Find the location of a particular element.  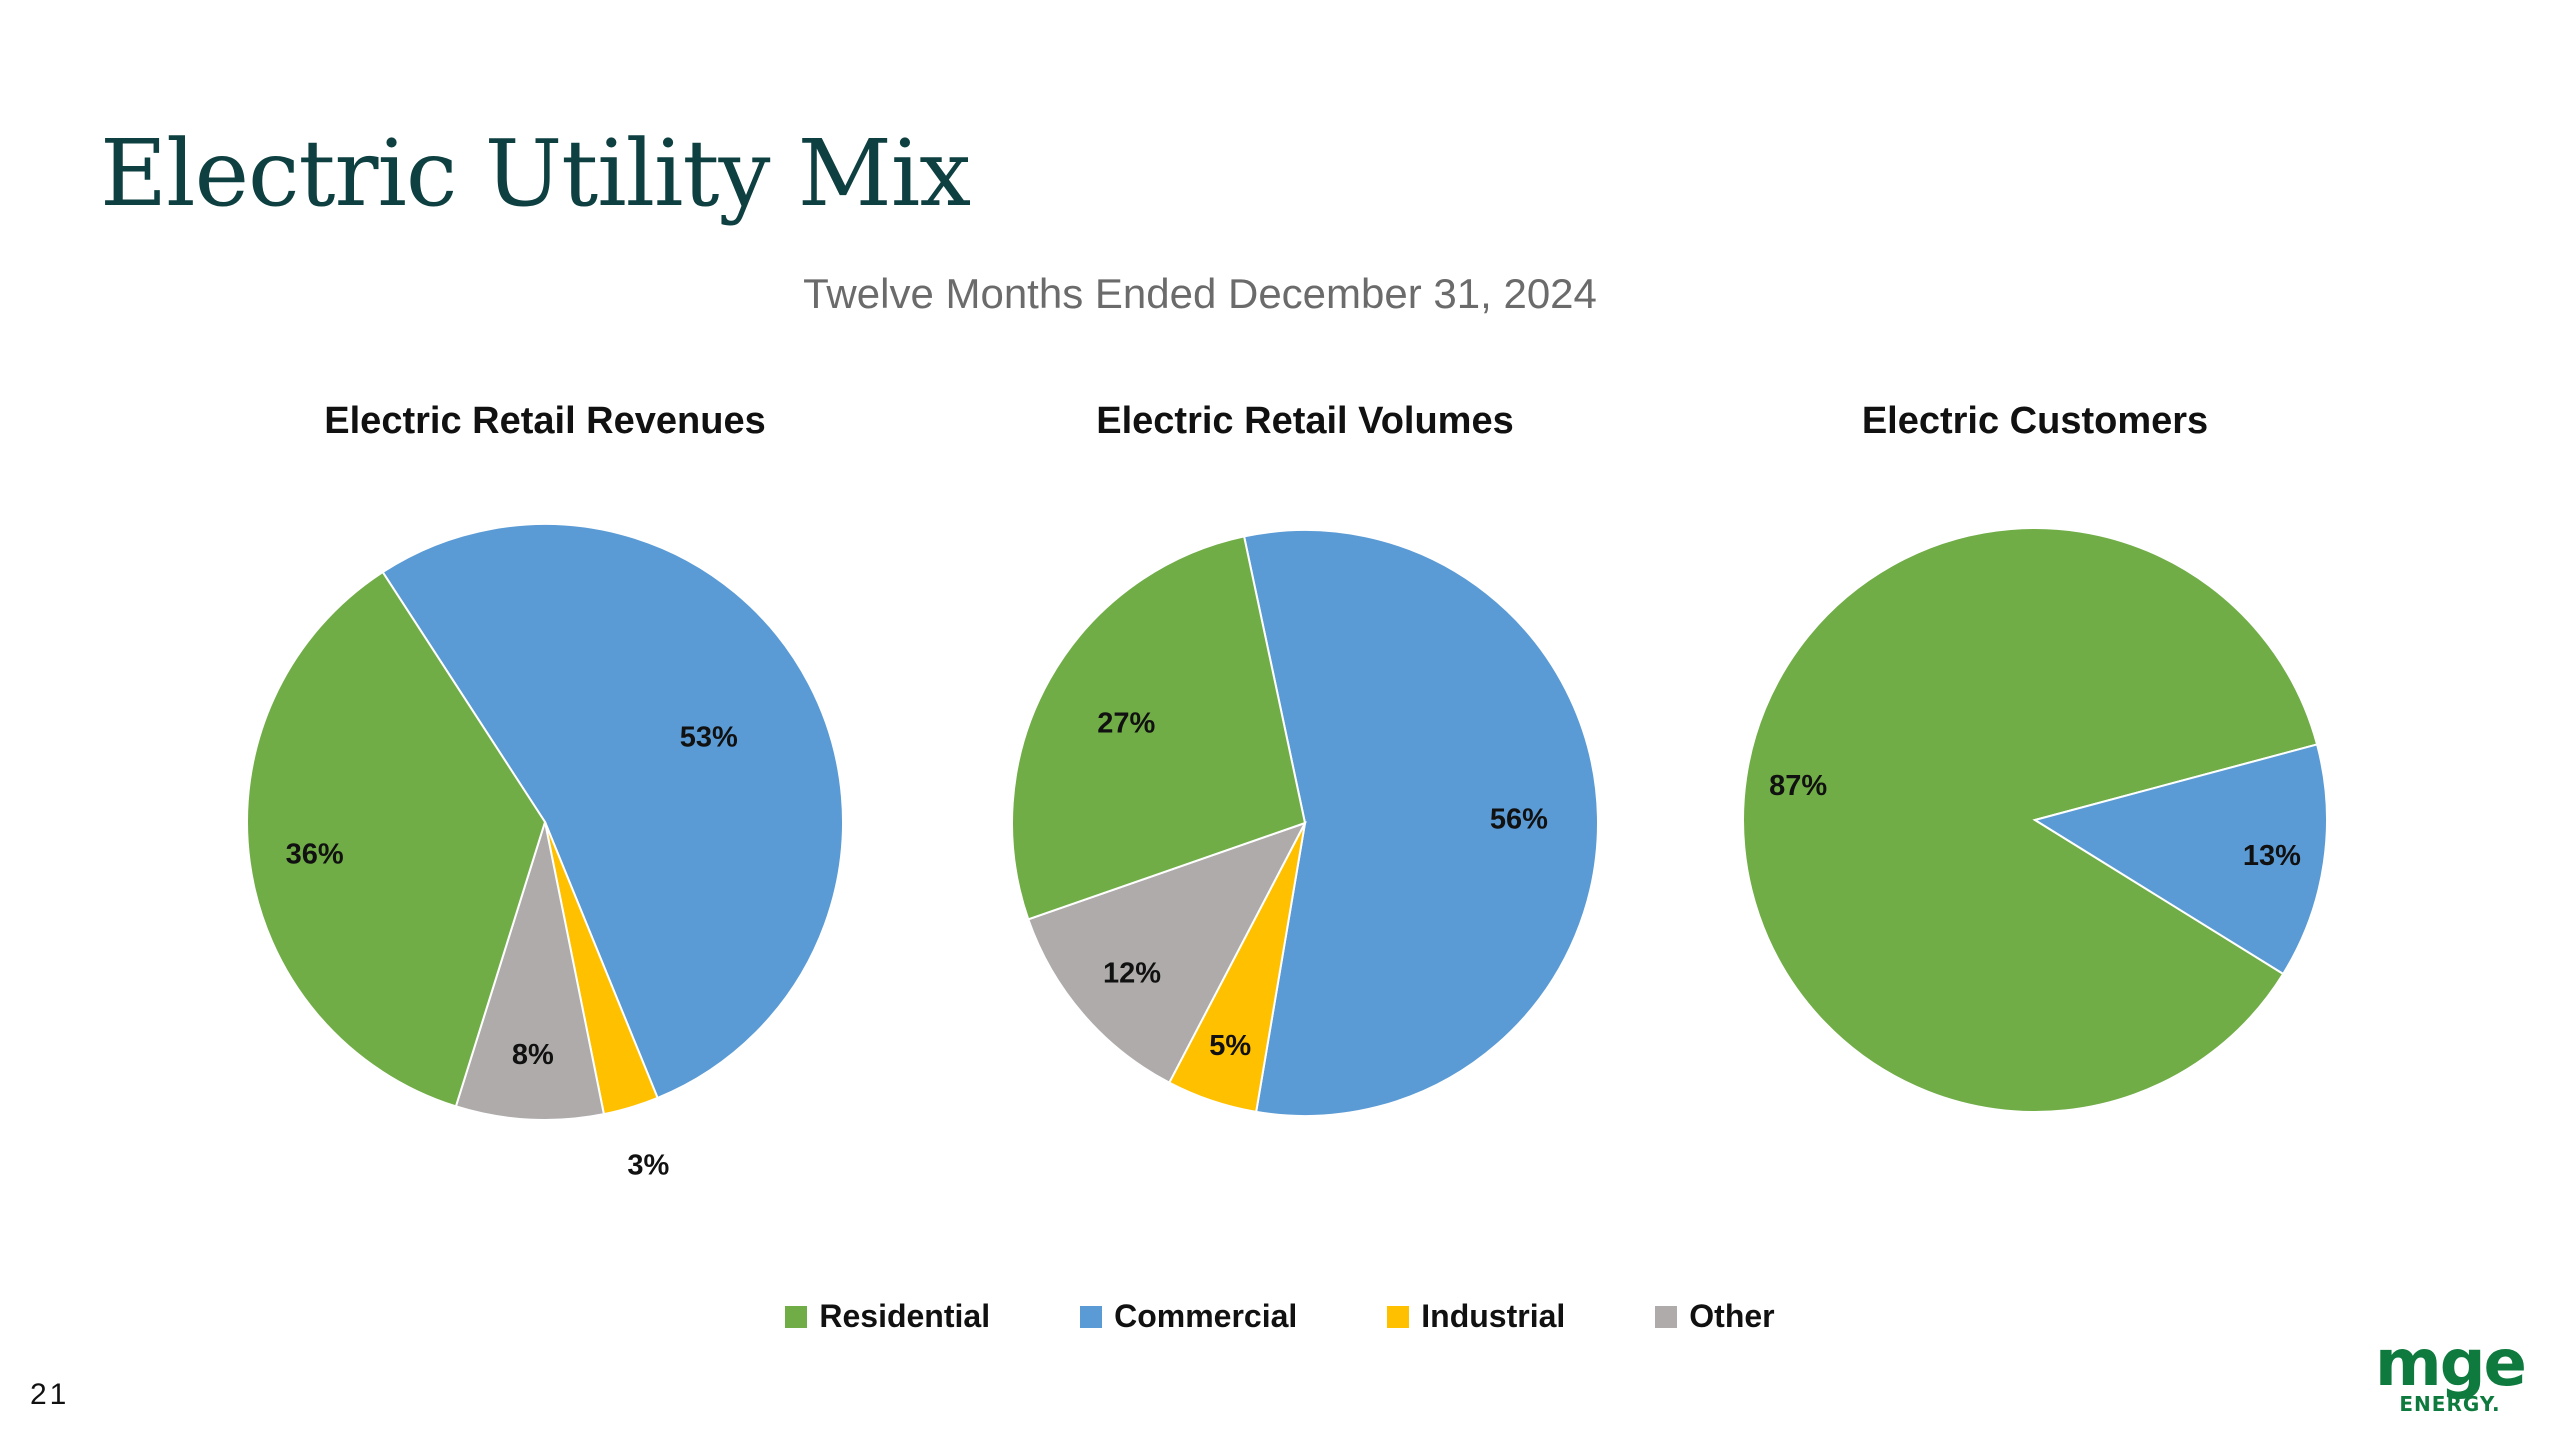

slide-subtitle: Twelve Months Ended December 31, 2024 is located at coordinates (1200, 293).